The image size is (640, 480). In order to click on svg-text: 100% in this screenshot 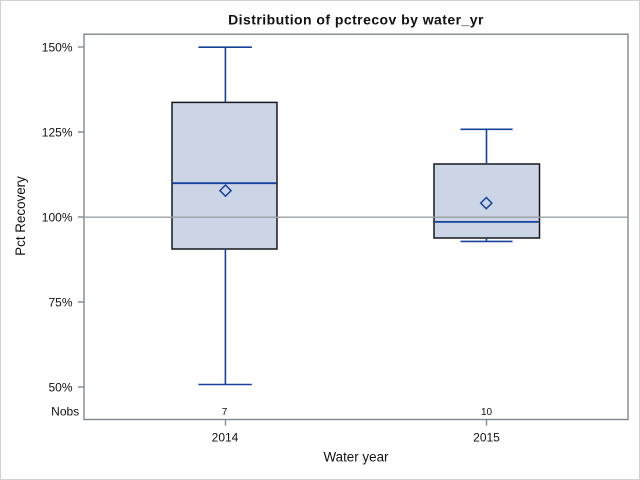, I will do `click(57, 217)`.